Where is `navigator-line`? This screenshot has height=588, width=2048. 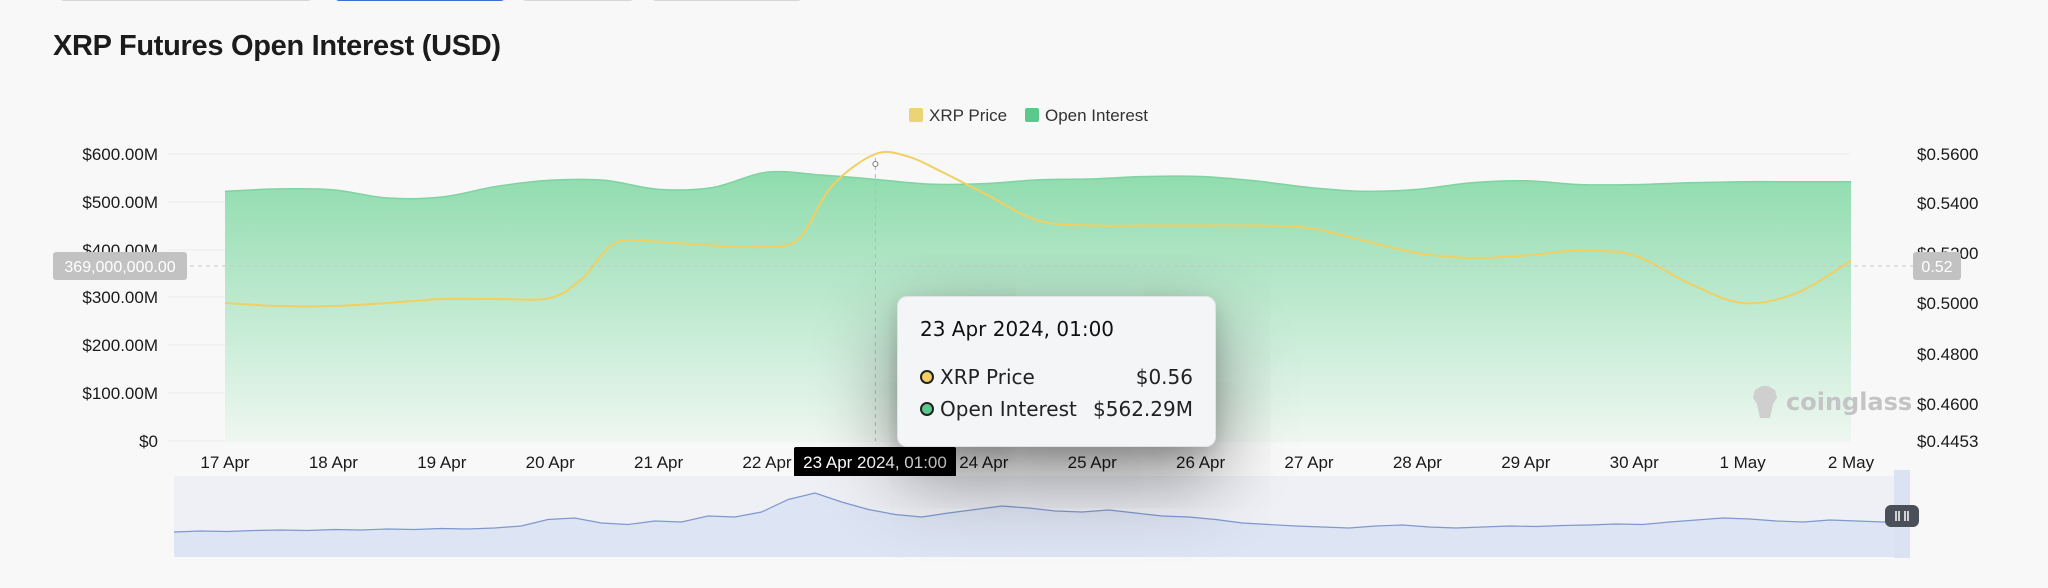
navigator-line is located at coordinates (1042, 512).